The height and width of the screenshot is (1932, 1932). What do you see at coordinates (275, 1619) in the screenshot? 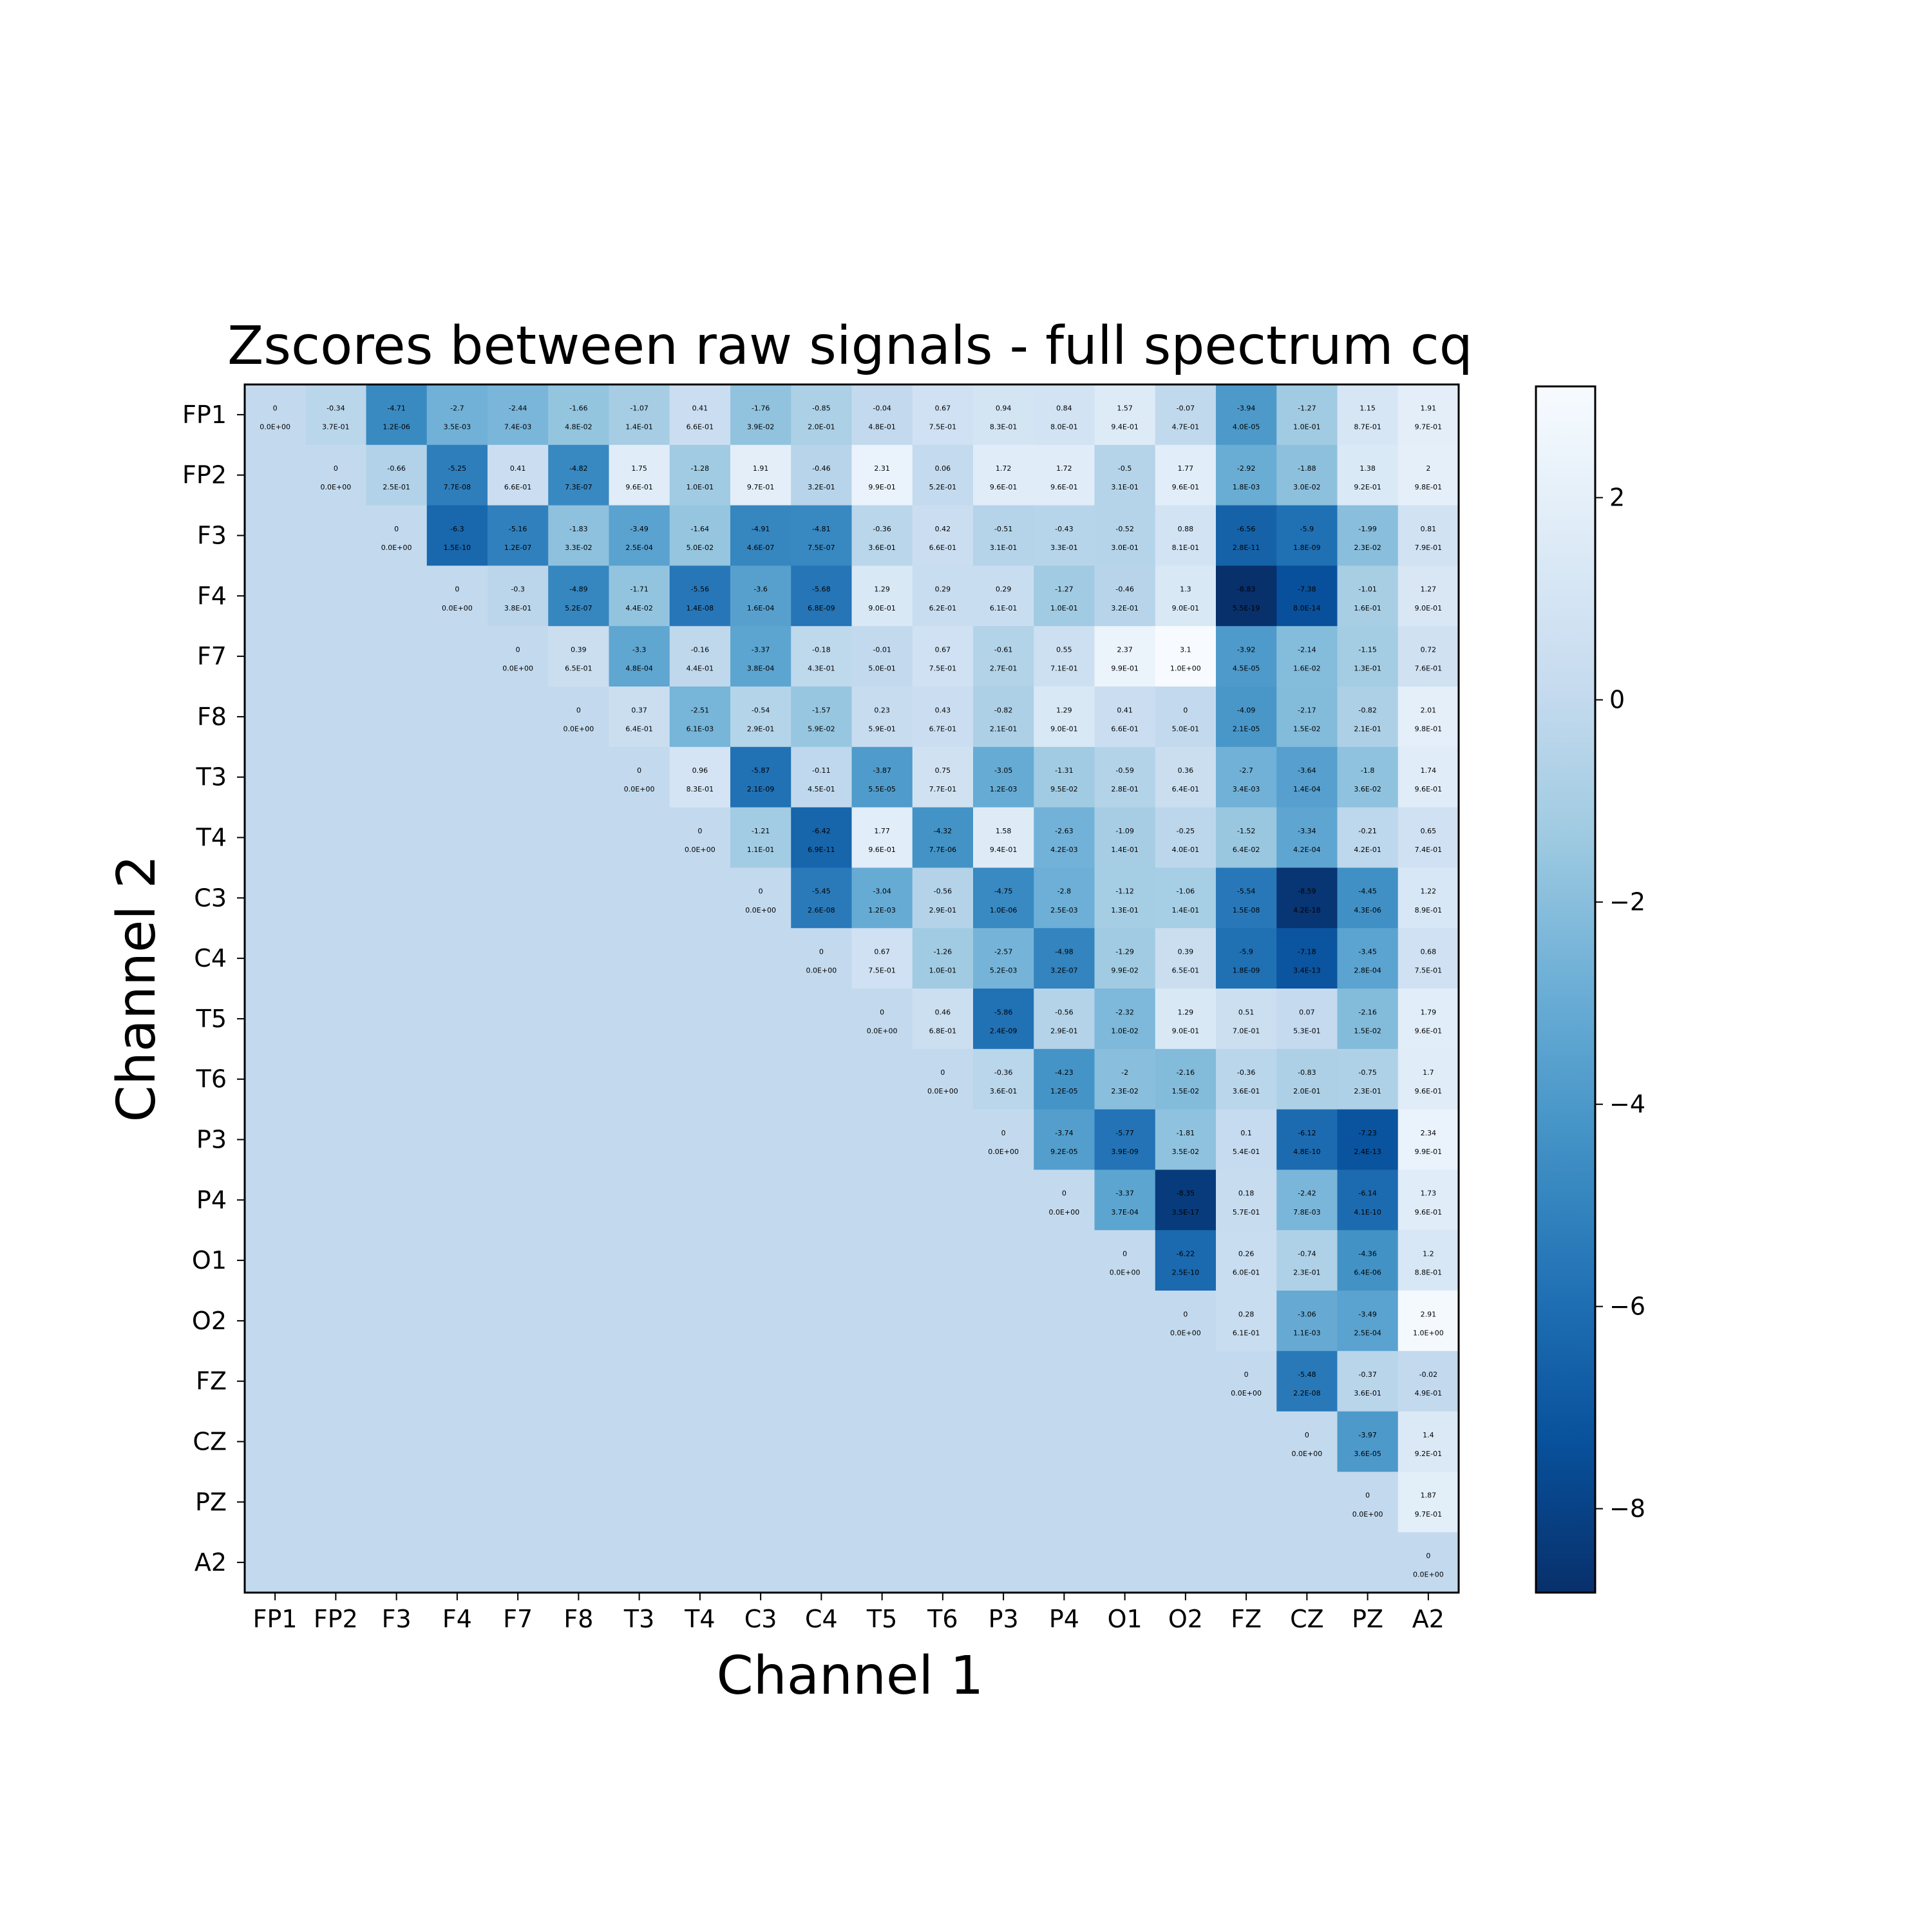
I see `x-tick-label: FP1` at bounding box center [275, 1619].